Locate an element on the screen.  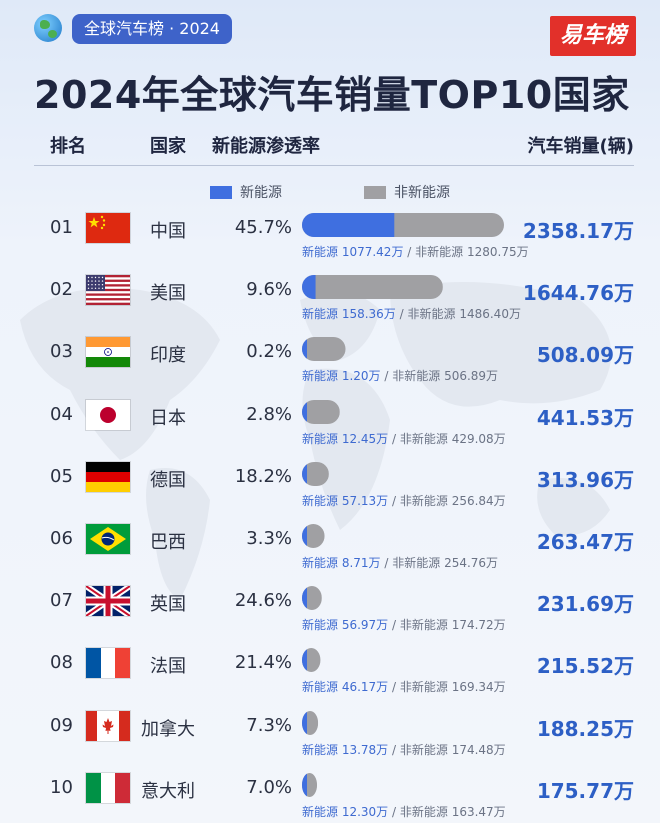
ice-breakdown: 非新能源 174.72万 is located at coordinates (452, 625).